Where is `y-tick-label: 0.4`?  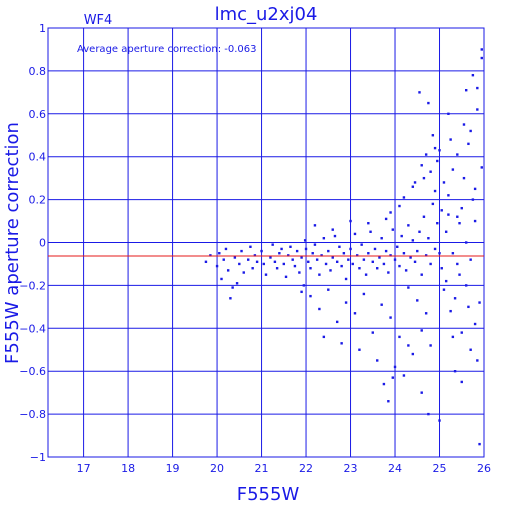
y-tick-label: 0.4 is located at coordinates (38, 157).